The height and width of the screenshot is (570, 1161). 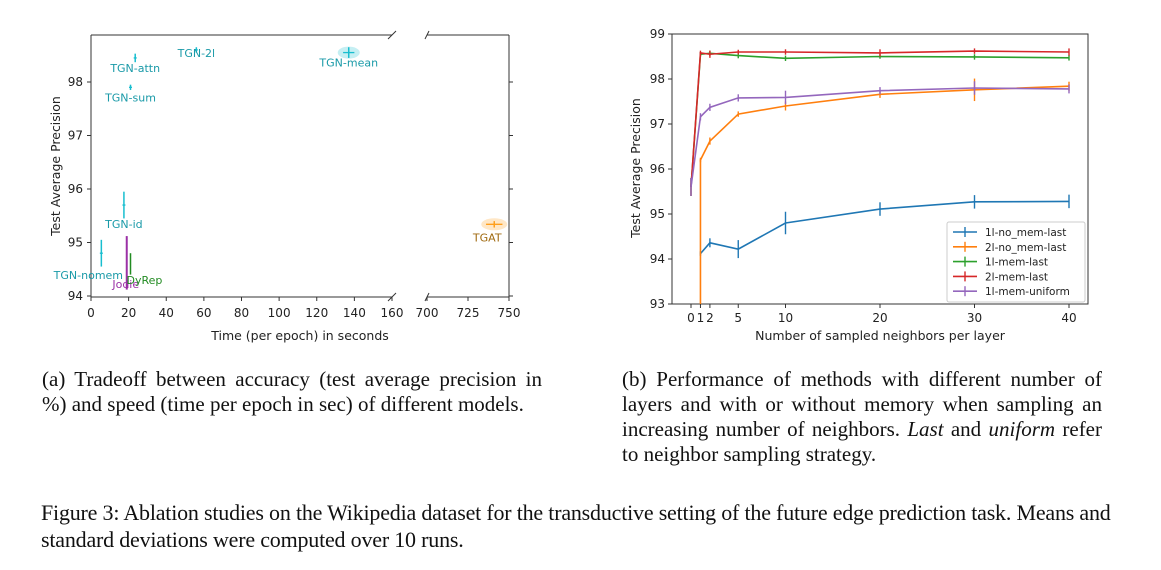 I want to click on chart-b-ytick-label: 96, so click(x=657, y=169).